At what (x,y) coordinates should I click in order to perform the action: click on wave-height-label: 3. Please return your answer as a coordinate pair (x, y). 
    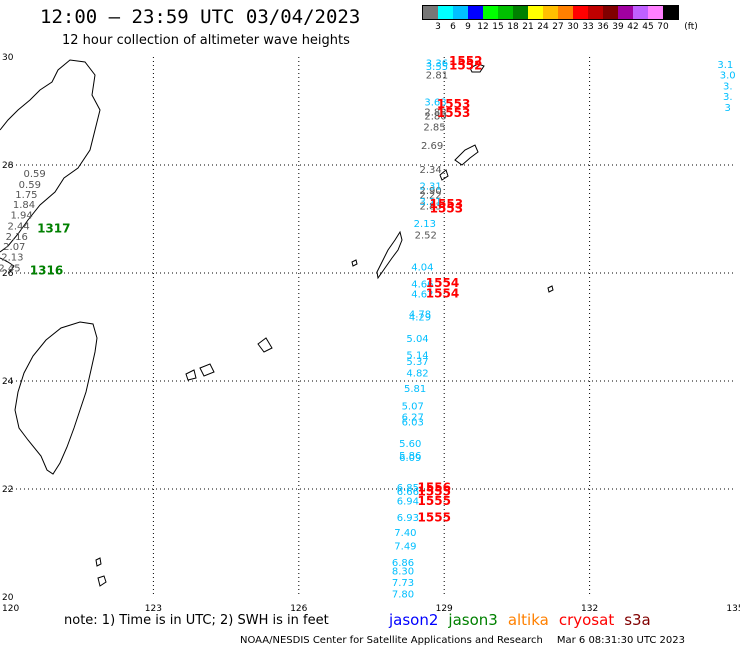
    Looking at the image, I should click on (728, 108).